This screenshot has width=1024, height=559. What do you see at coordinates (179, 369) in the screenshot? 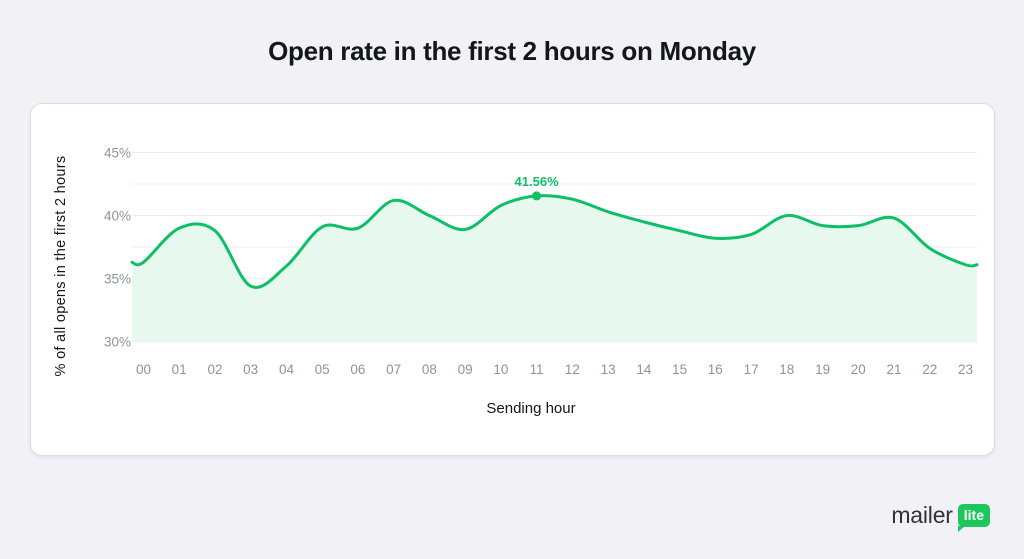
I see `x-tick-label: 01` at bounding box center [179, 369].